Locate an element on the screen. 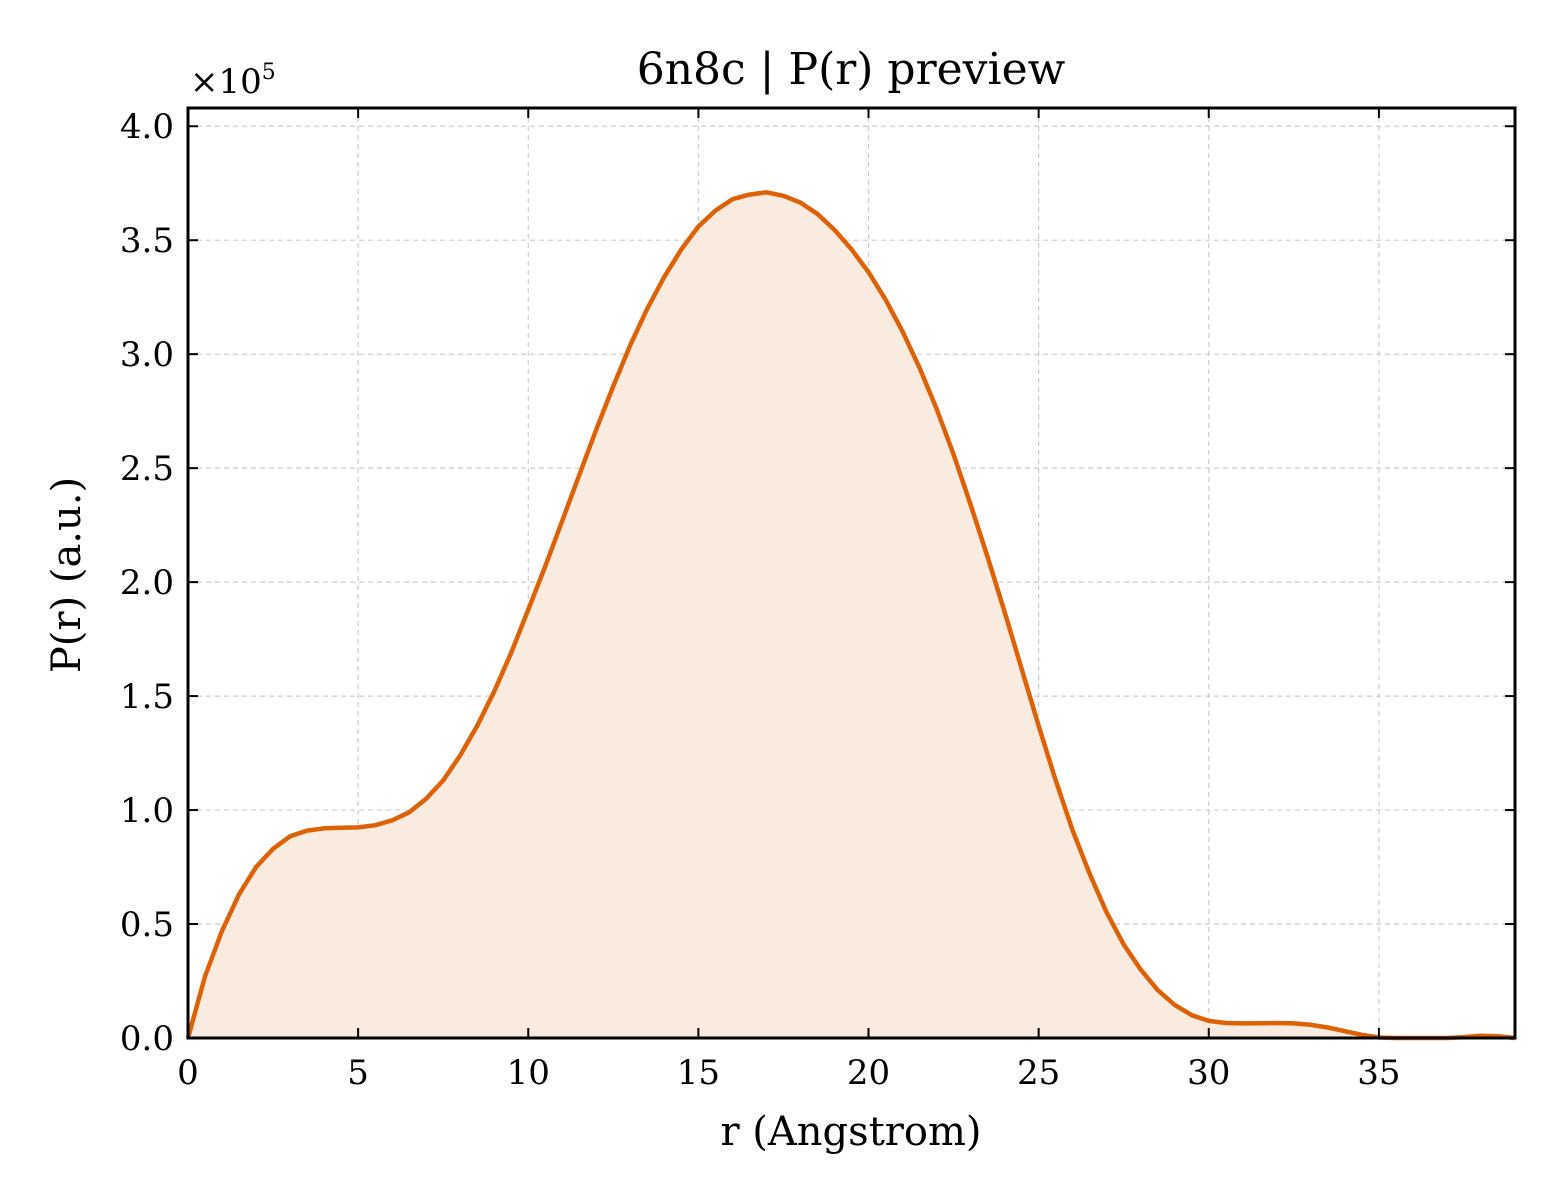 This screenshot has width=1560, height=1200. y-tick-label: 3.0 is located at coordinates (147, 355).